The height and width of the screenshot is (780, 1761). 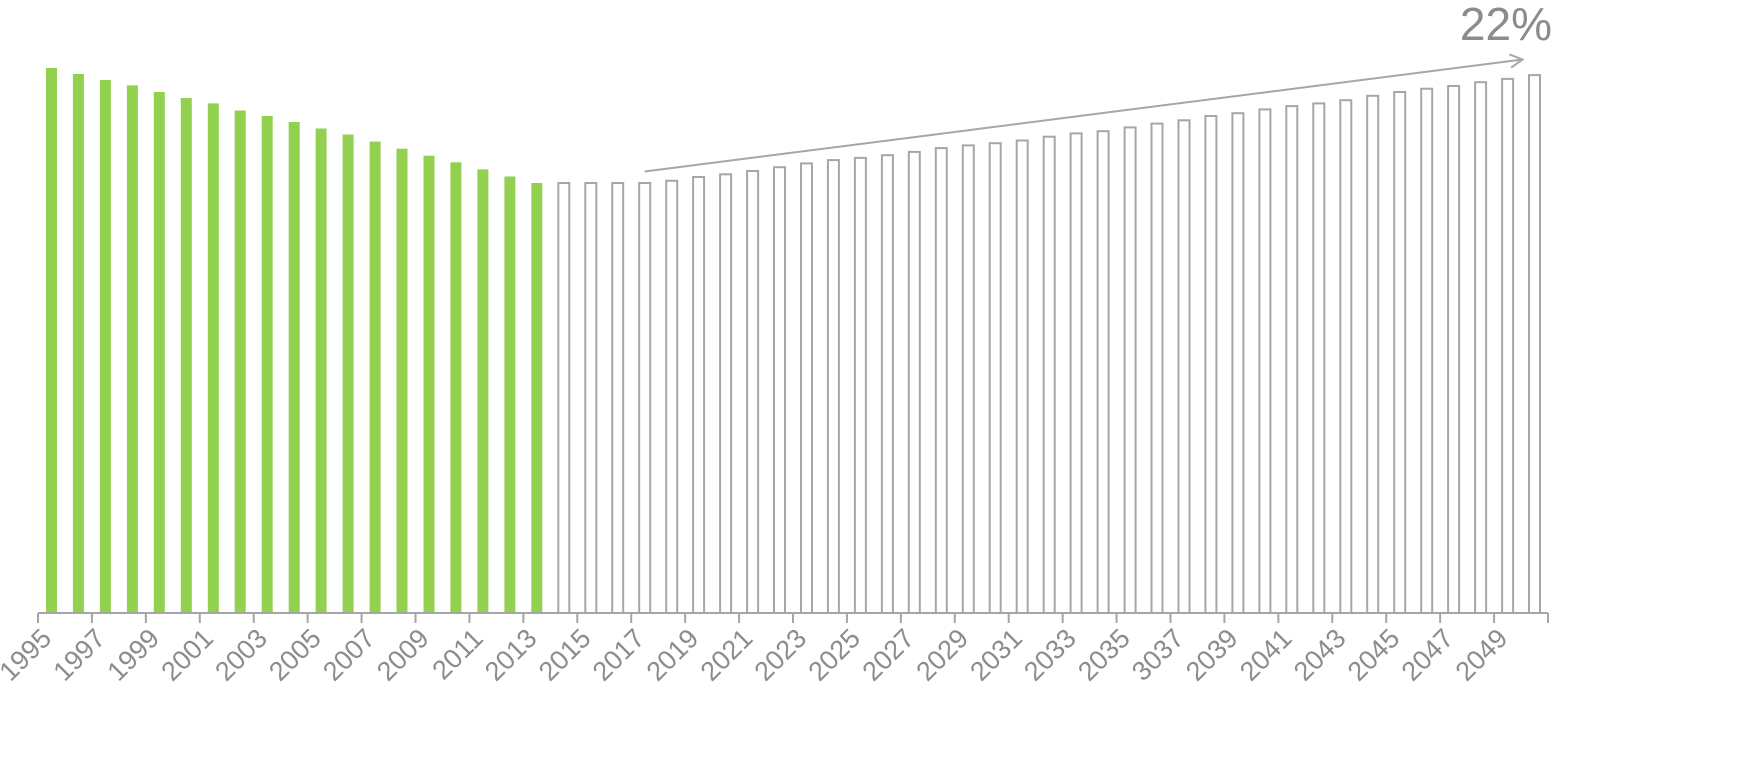 I want to click on x-tick-label: 2029, so click(x=942, y=655).